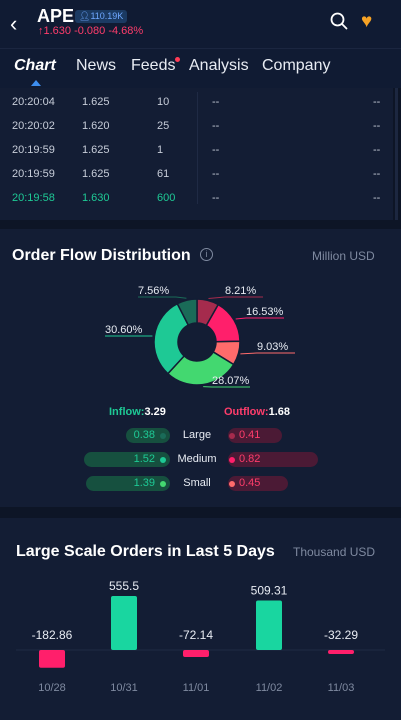  Describe the element at coordinates (144, 459) in the screenshot. I see `inflow-value-medium: 1.52` at that location.